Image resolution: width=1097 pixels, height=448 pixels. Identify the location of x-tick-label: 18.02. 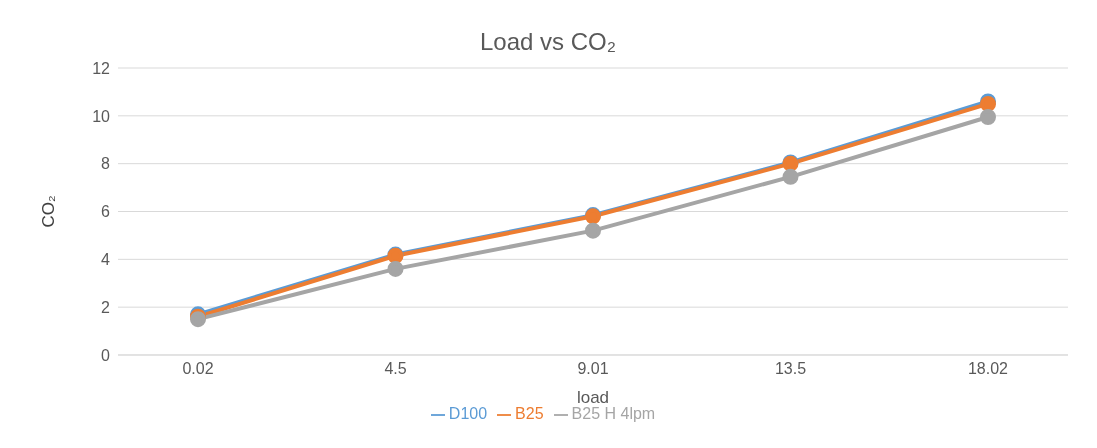
(988, 369).